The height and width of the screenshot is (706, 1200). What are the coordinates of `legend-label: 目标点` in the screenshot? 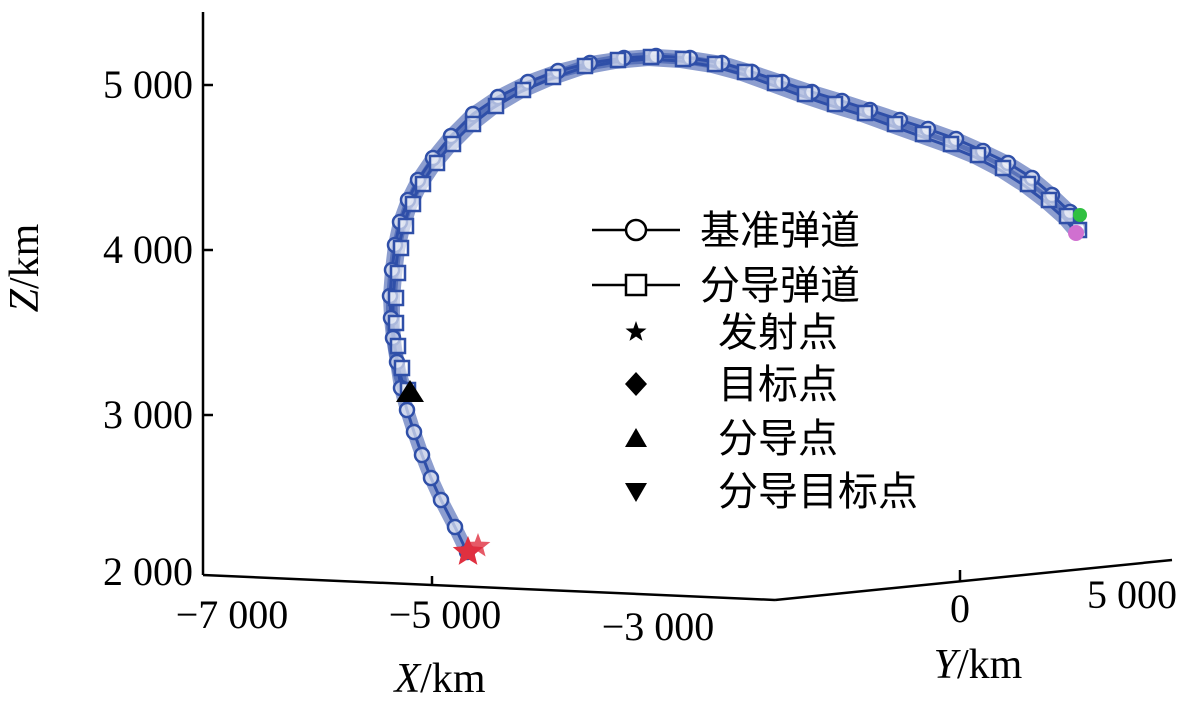 It's located at (778, 385).